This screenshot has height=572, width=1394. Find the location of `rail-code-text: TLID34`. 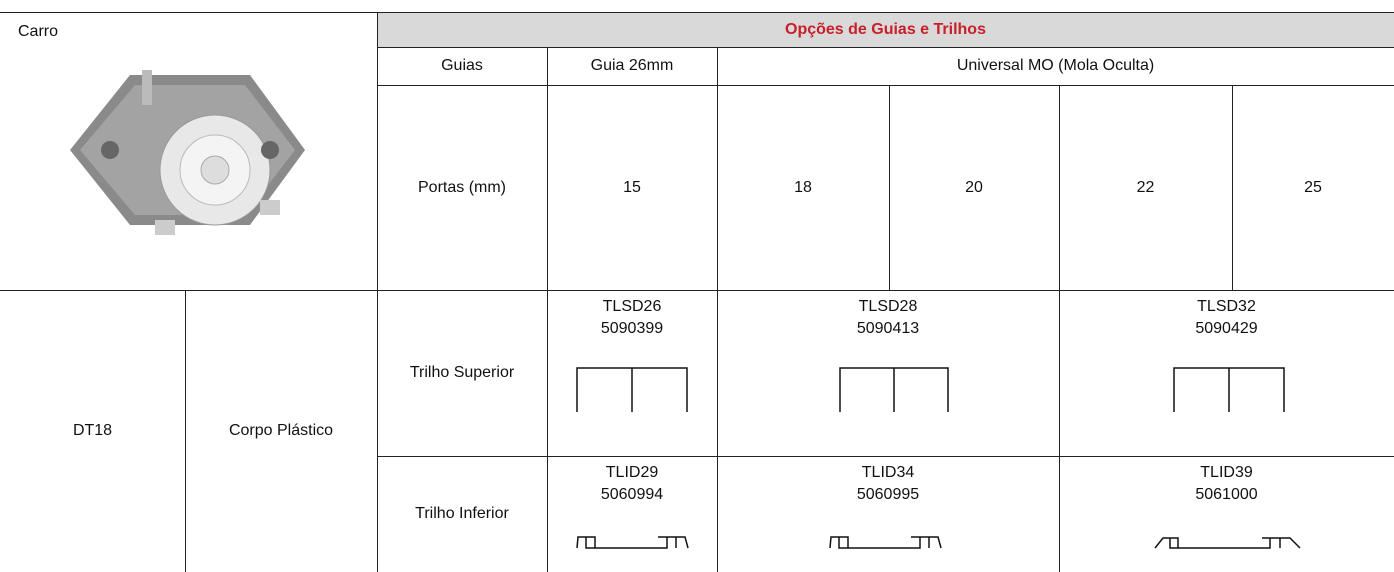

rail-code-text: TLID34 is located at coordinates (888, 472).